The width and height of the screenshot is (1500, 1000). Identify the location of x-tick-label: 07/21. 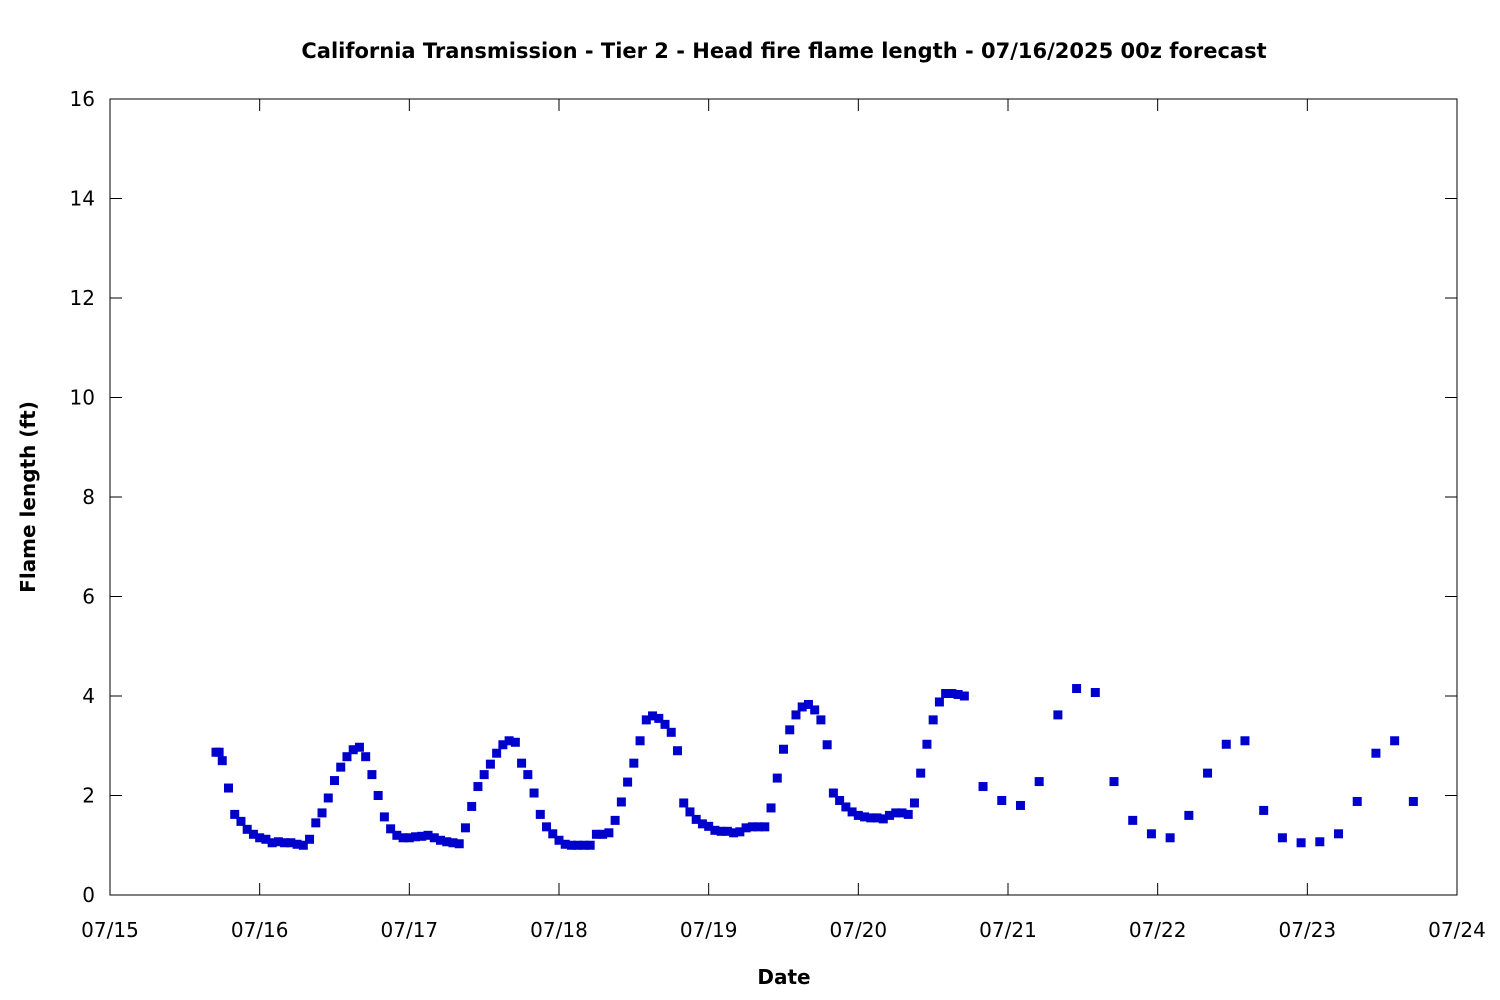
(1008, 930).